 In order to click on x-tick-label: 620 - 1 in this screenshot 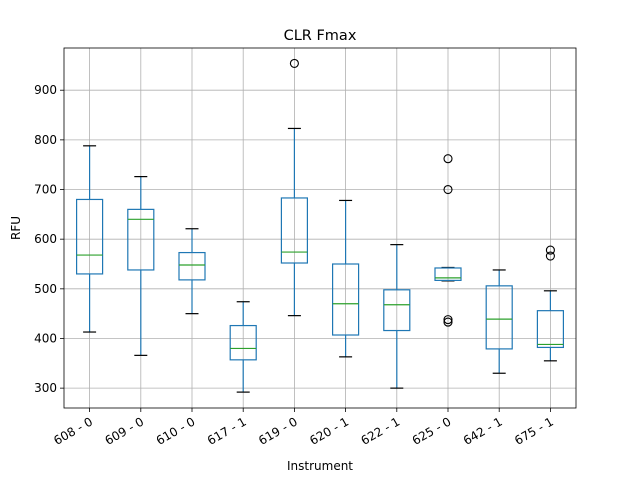, I will do `click(329, 430)`.